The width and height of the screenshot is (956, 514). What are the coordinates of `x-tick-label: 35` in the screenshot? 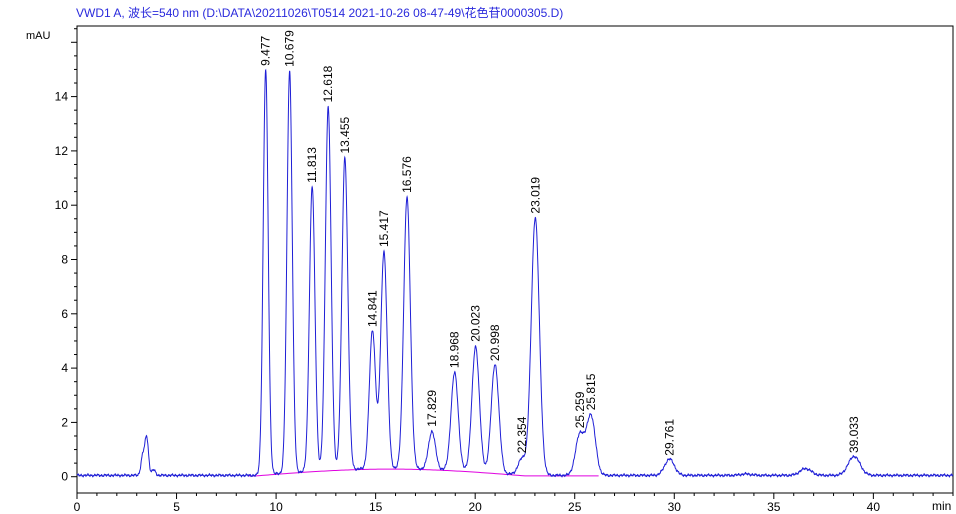 It's located at (774, 507).